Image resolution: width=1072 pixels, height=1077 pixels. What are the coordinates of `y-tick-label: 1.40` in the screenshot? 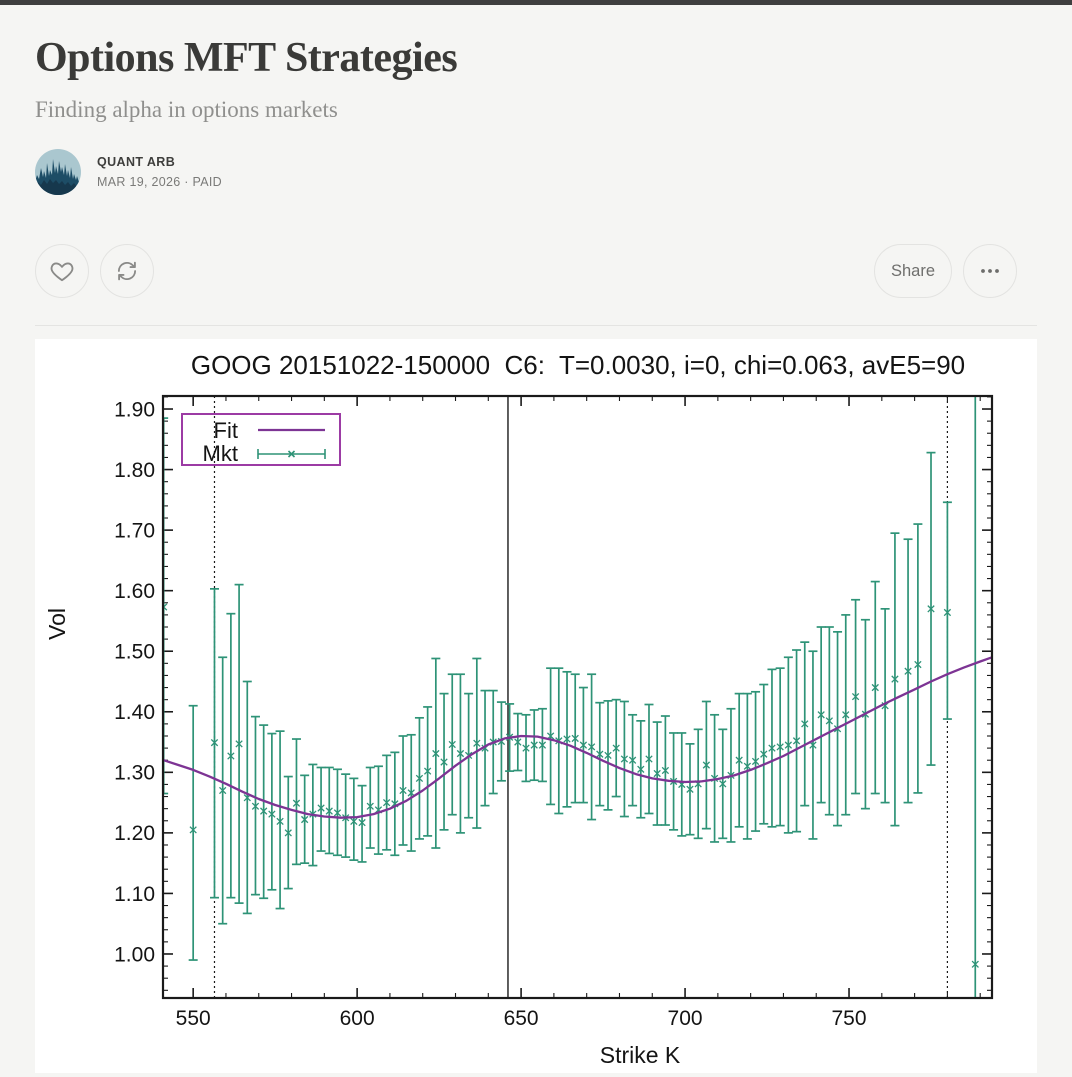 It's located at (134, 712).